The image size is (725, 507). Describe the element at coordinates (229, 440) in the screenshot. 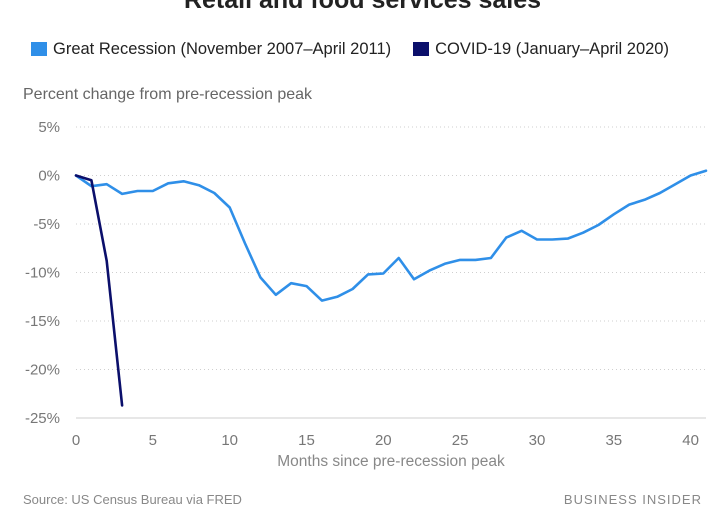

I see `x-tick-label: 10` at that location.